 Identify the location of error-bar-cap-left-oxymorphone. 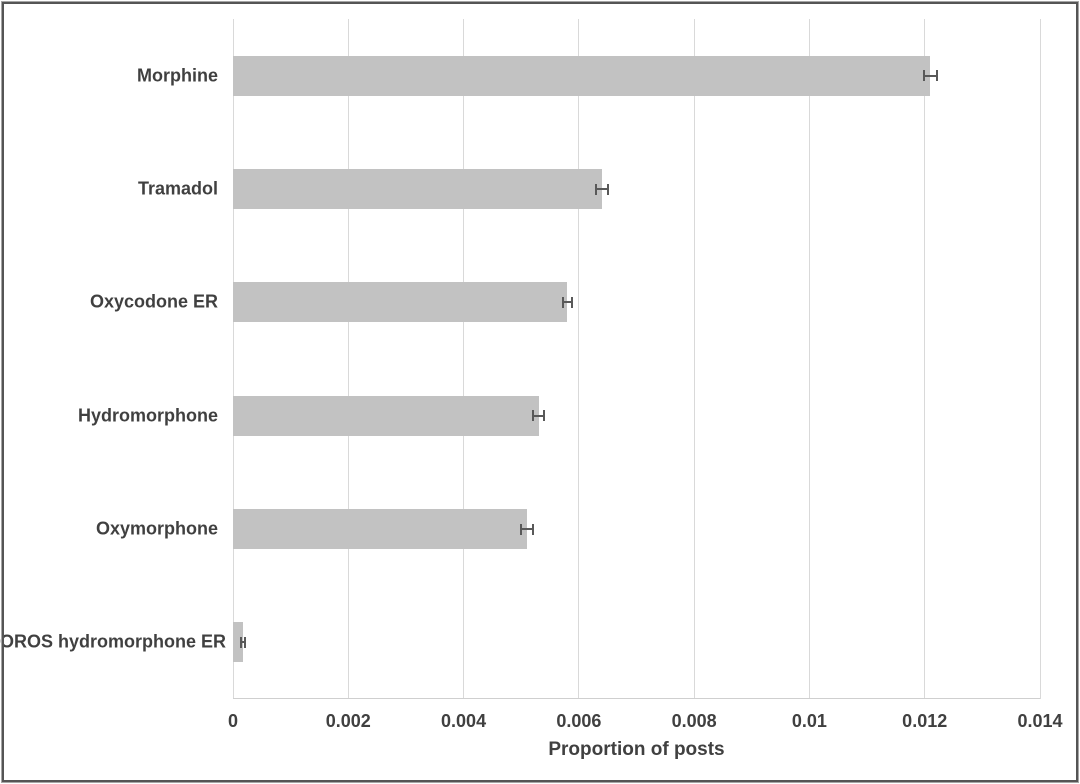
(521, 529).